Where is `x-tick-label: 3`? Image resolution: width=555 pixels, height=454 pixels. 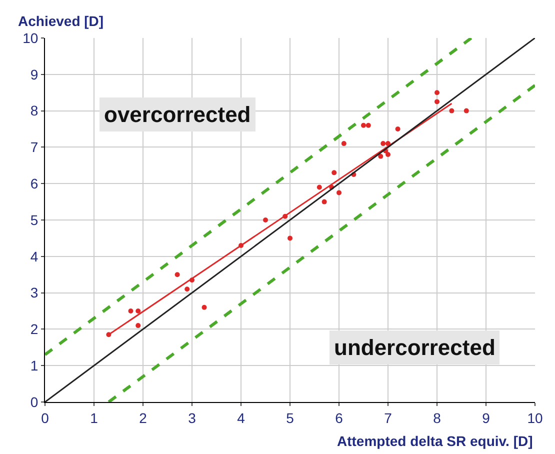
x-tick-label: 3 is located at coordinates (192, 418).